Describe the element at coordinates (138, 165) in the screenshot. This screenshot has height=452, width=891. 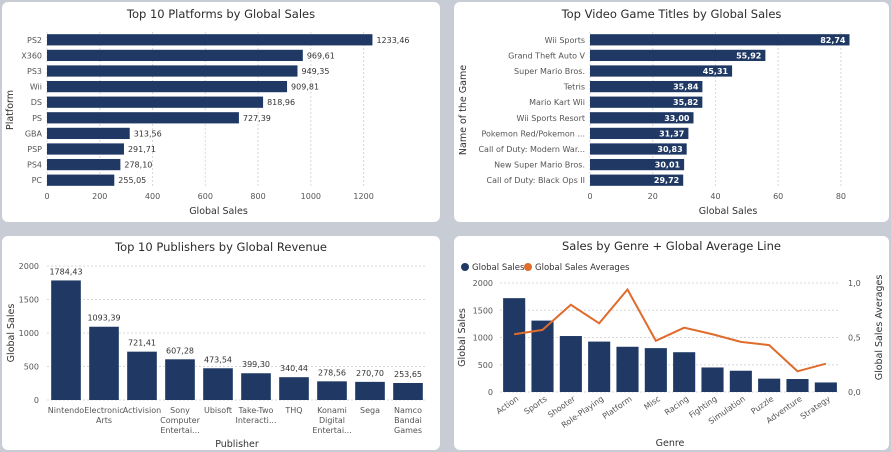
I see `data-label: 278,10` at that location.